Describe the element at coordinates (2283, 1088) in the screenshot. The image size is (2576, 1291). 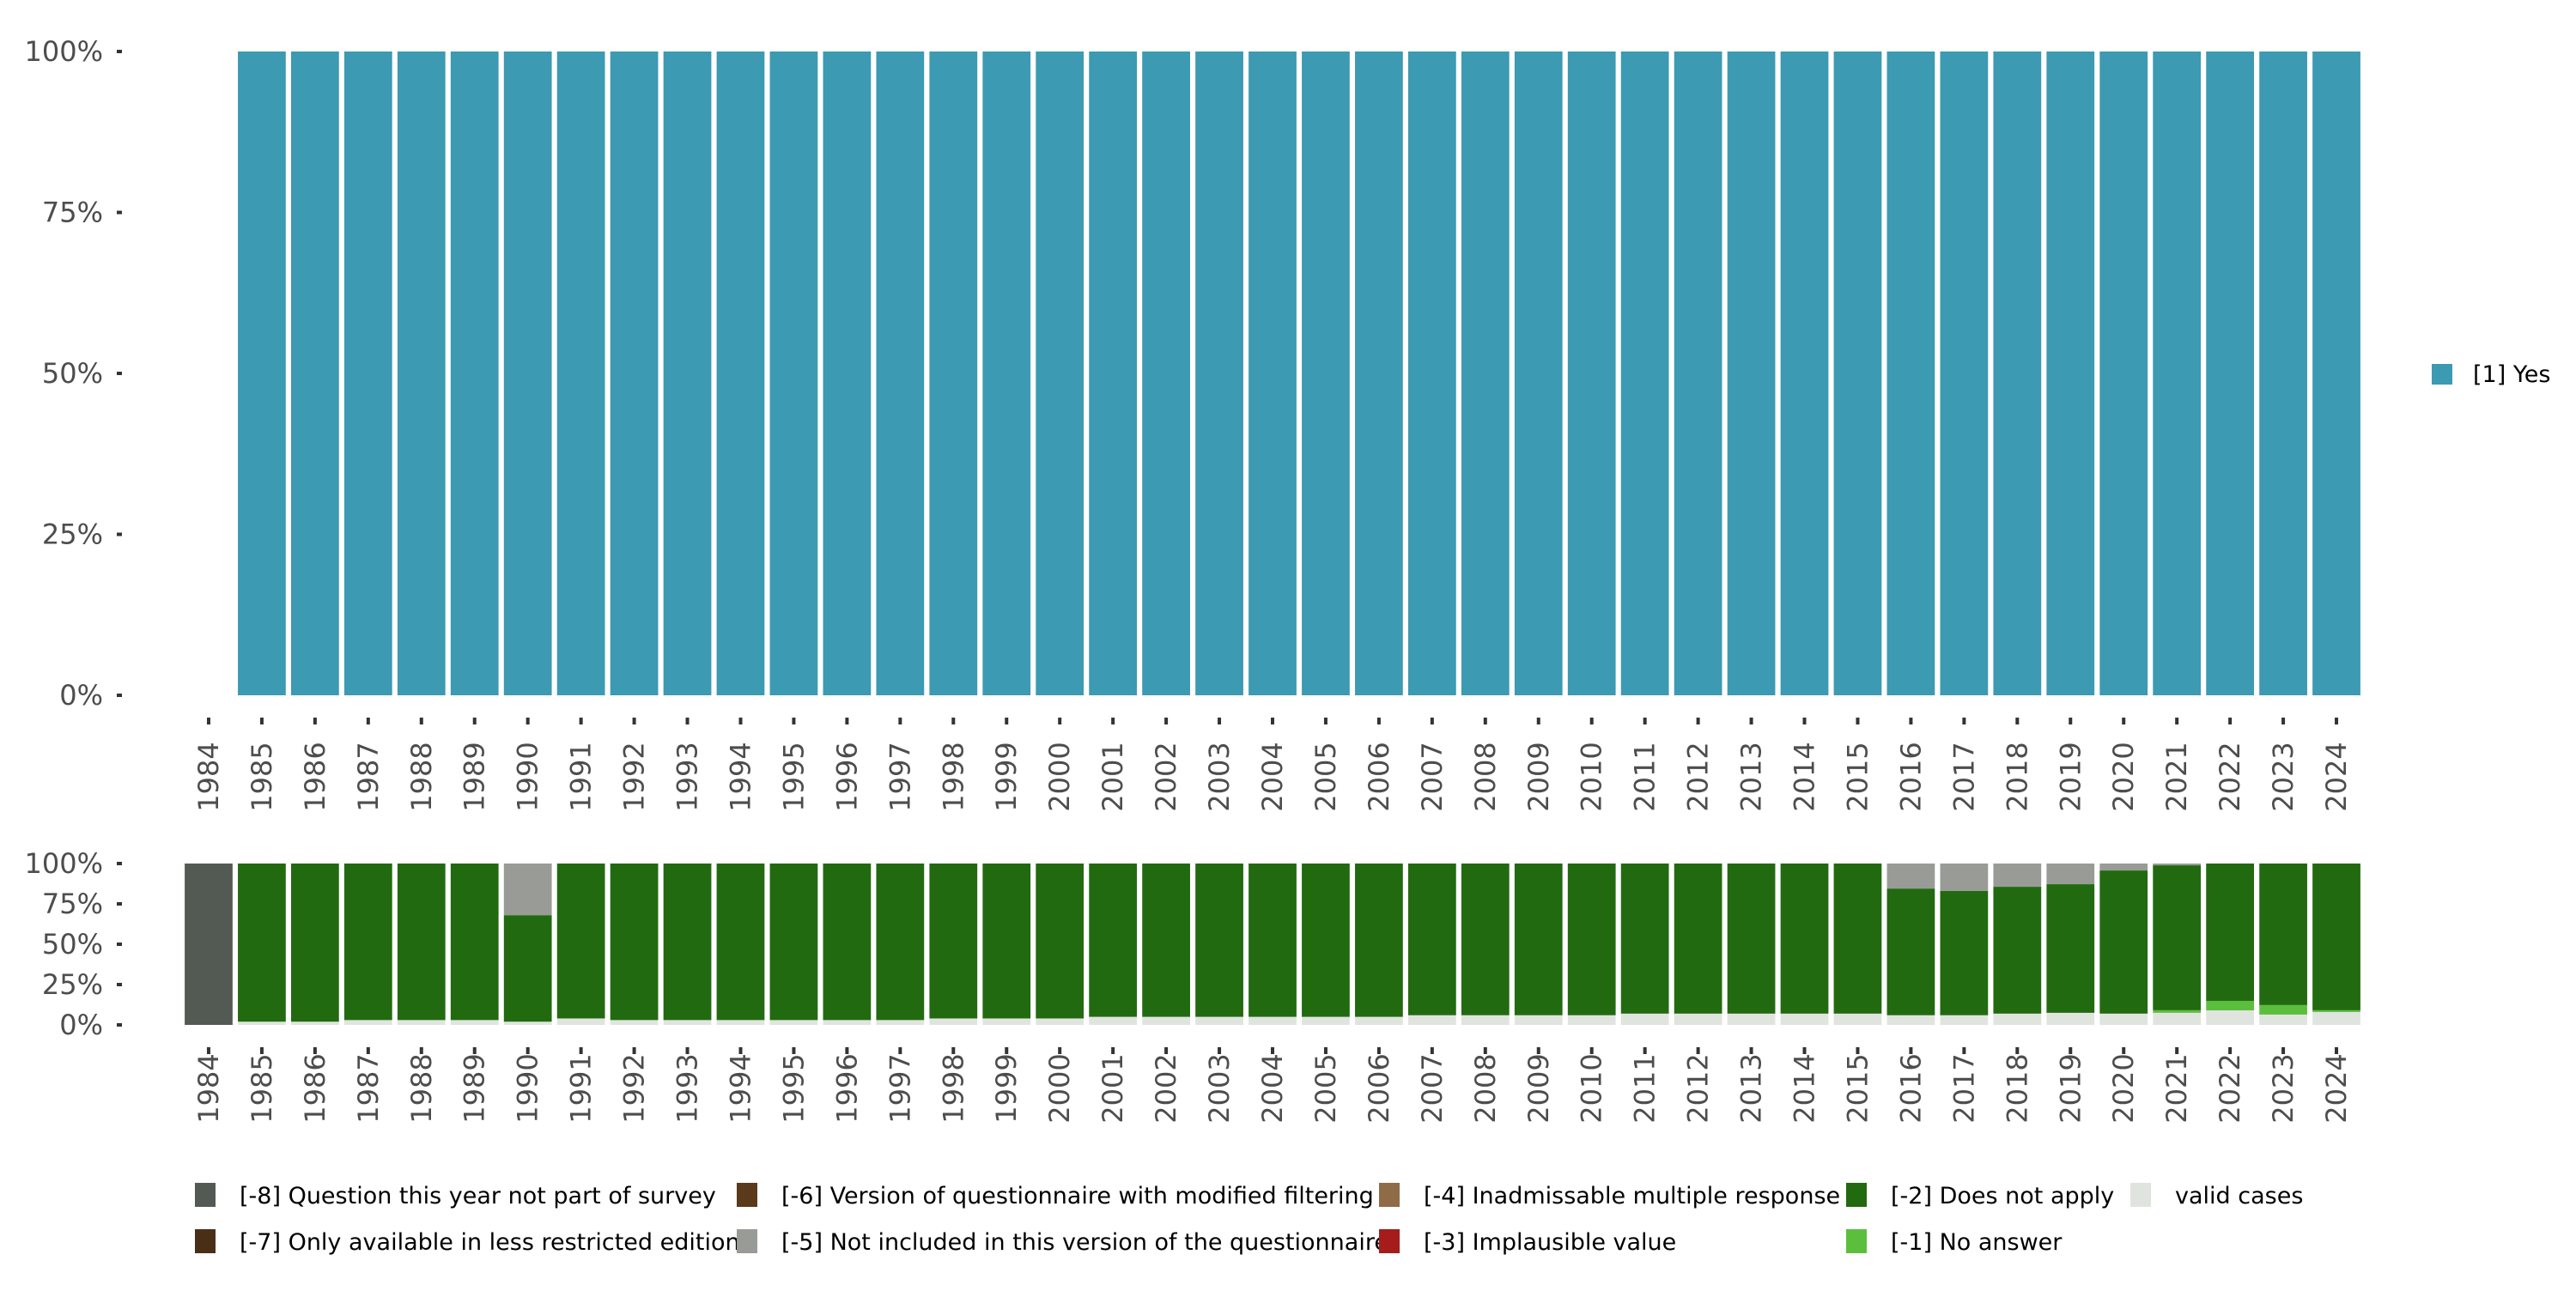
I see `x-tick-label: 2023` at that location.